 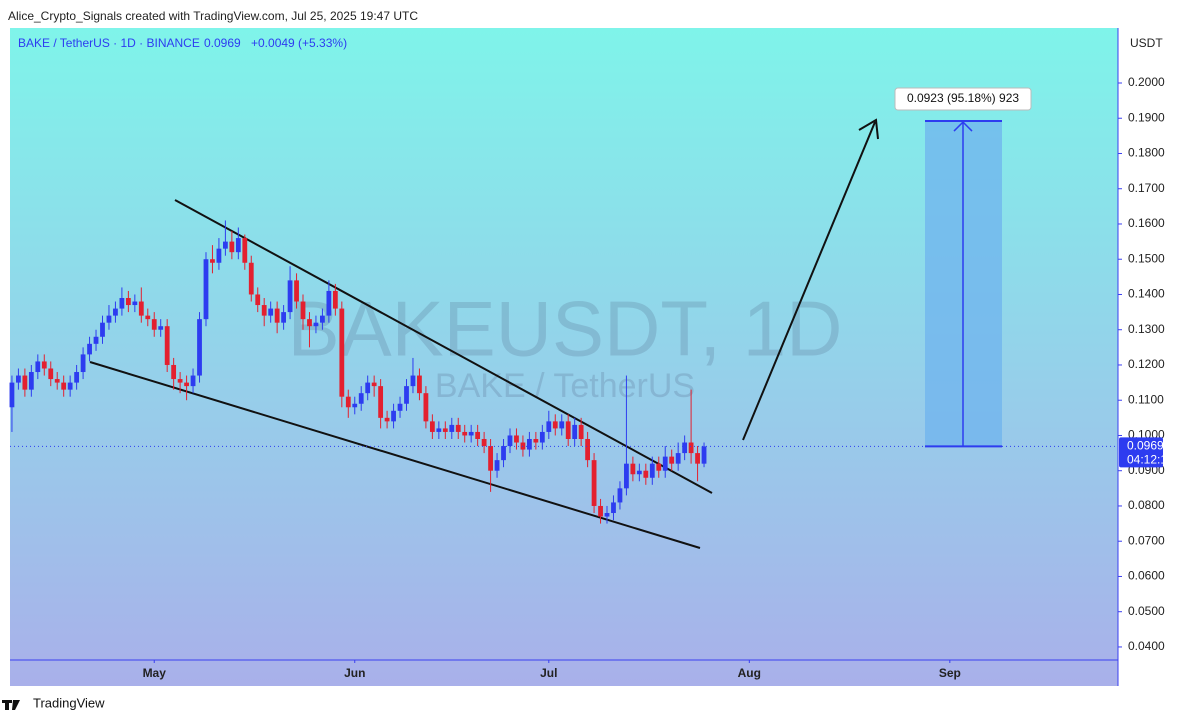 What do you see at coordinates (395, 455) in the screenshot?
I see `lower-trendline` at bounding box center [395, 455].